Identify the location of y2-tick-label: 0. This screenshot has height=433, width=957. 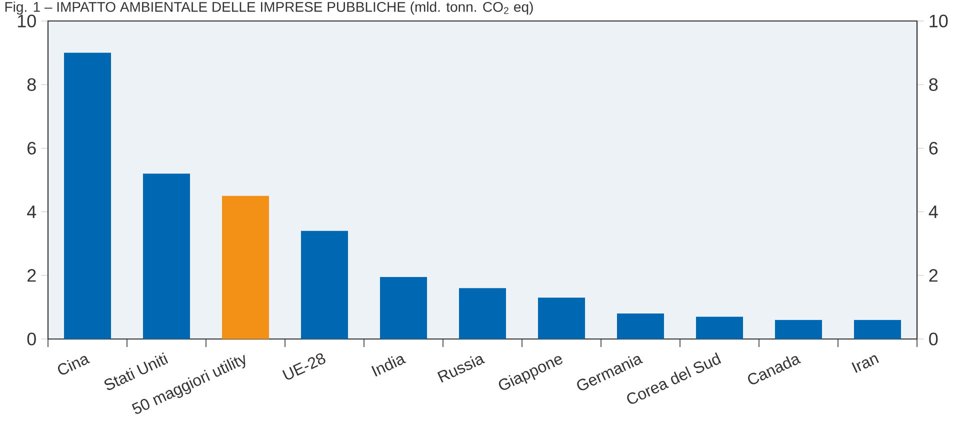
(933, 339).